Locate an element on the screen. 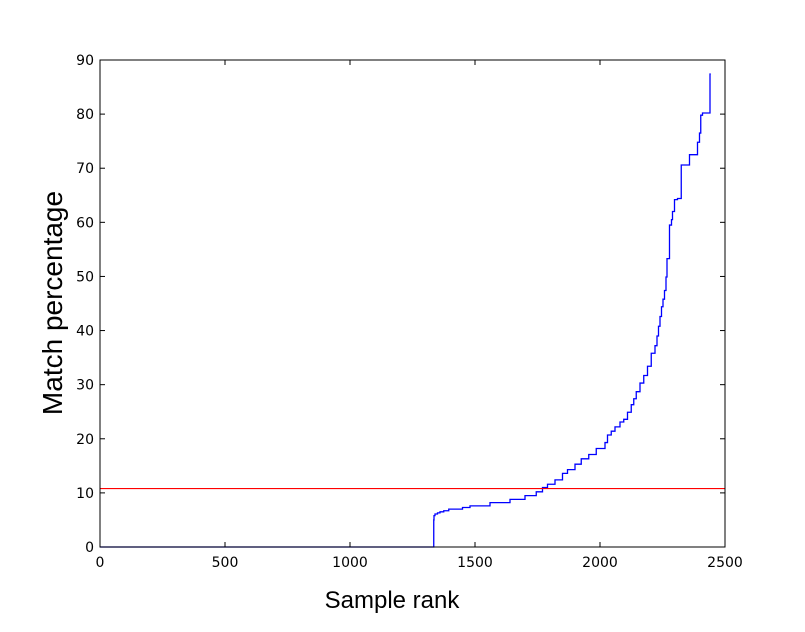 This screenshot has width=805, height=632. y-tick-label: 80 is located at coordinates (85, 115).